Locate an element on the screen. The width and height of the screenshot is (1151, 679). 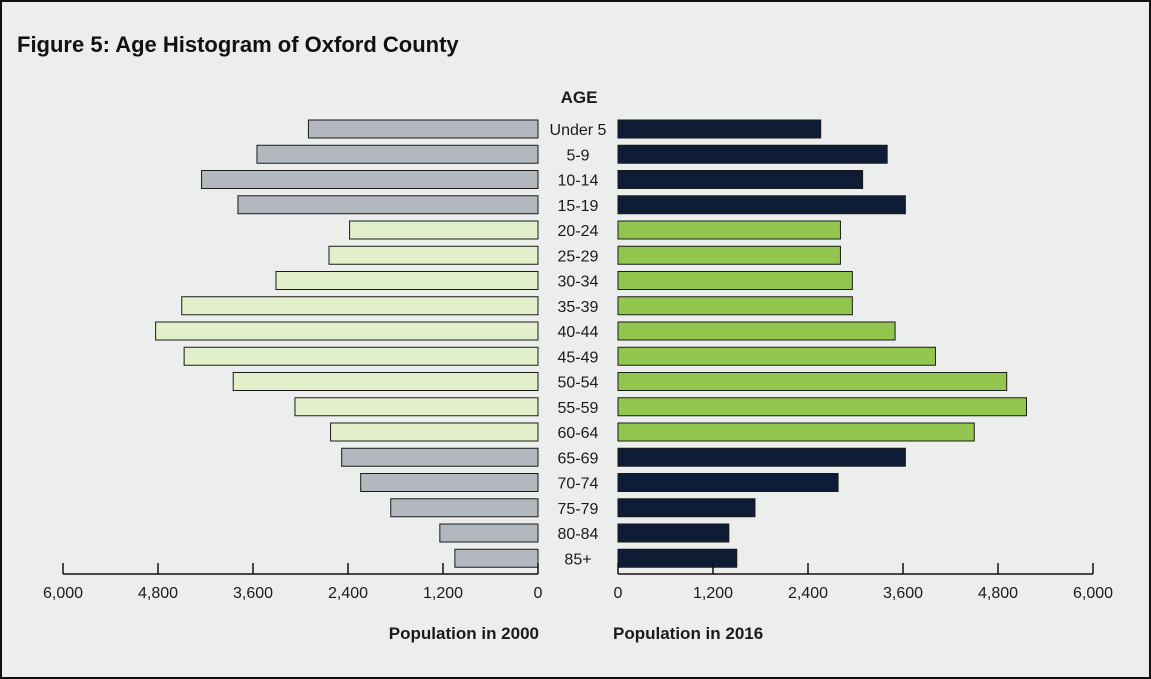
left-tick-label-4: 1,200 is located at coordinates (443, 593).